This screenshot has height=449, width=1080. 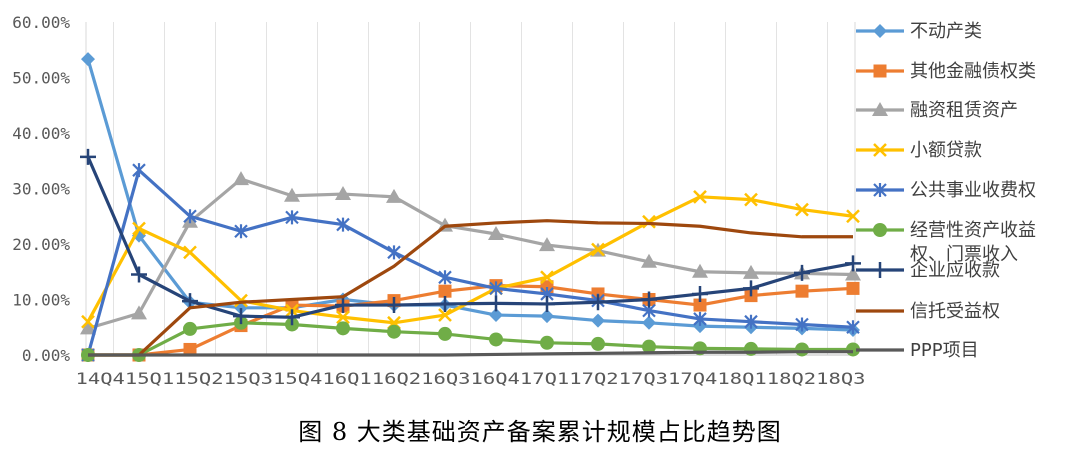 I want to click on legend-item: 信托受益权, so click(x=928, y=311).